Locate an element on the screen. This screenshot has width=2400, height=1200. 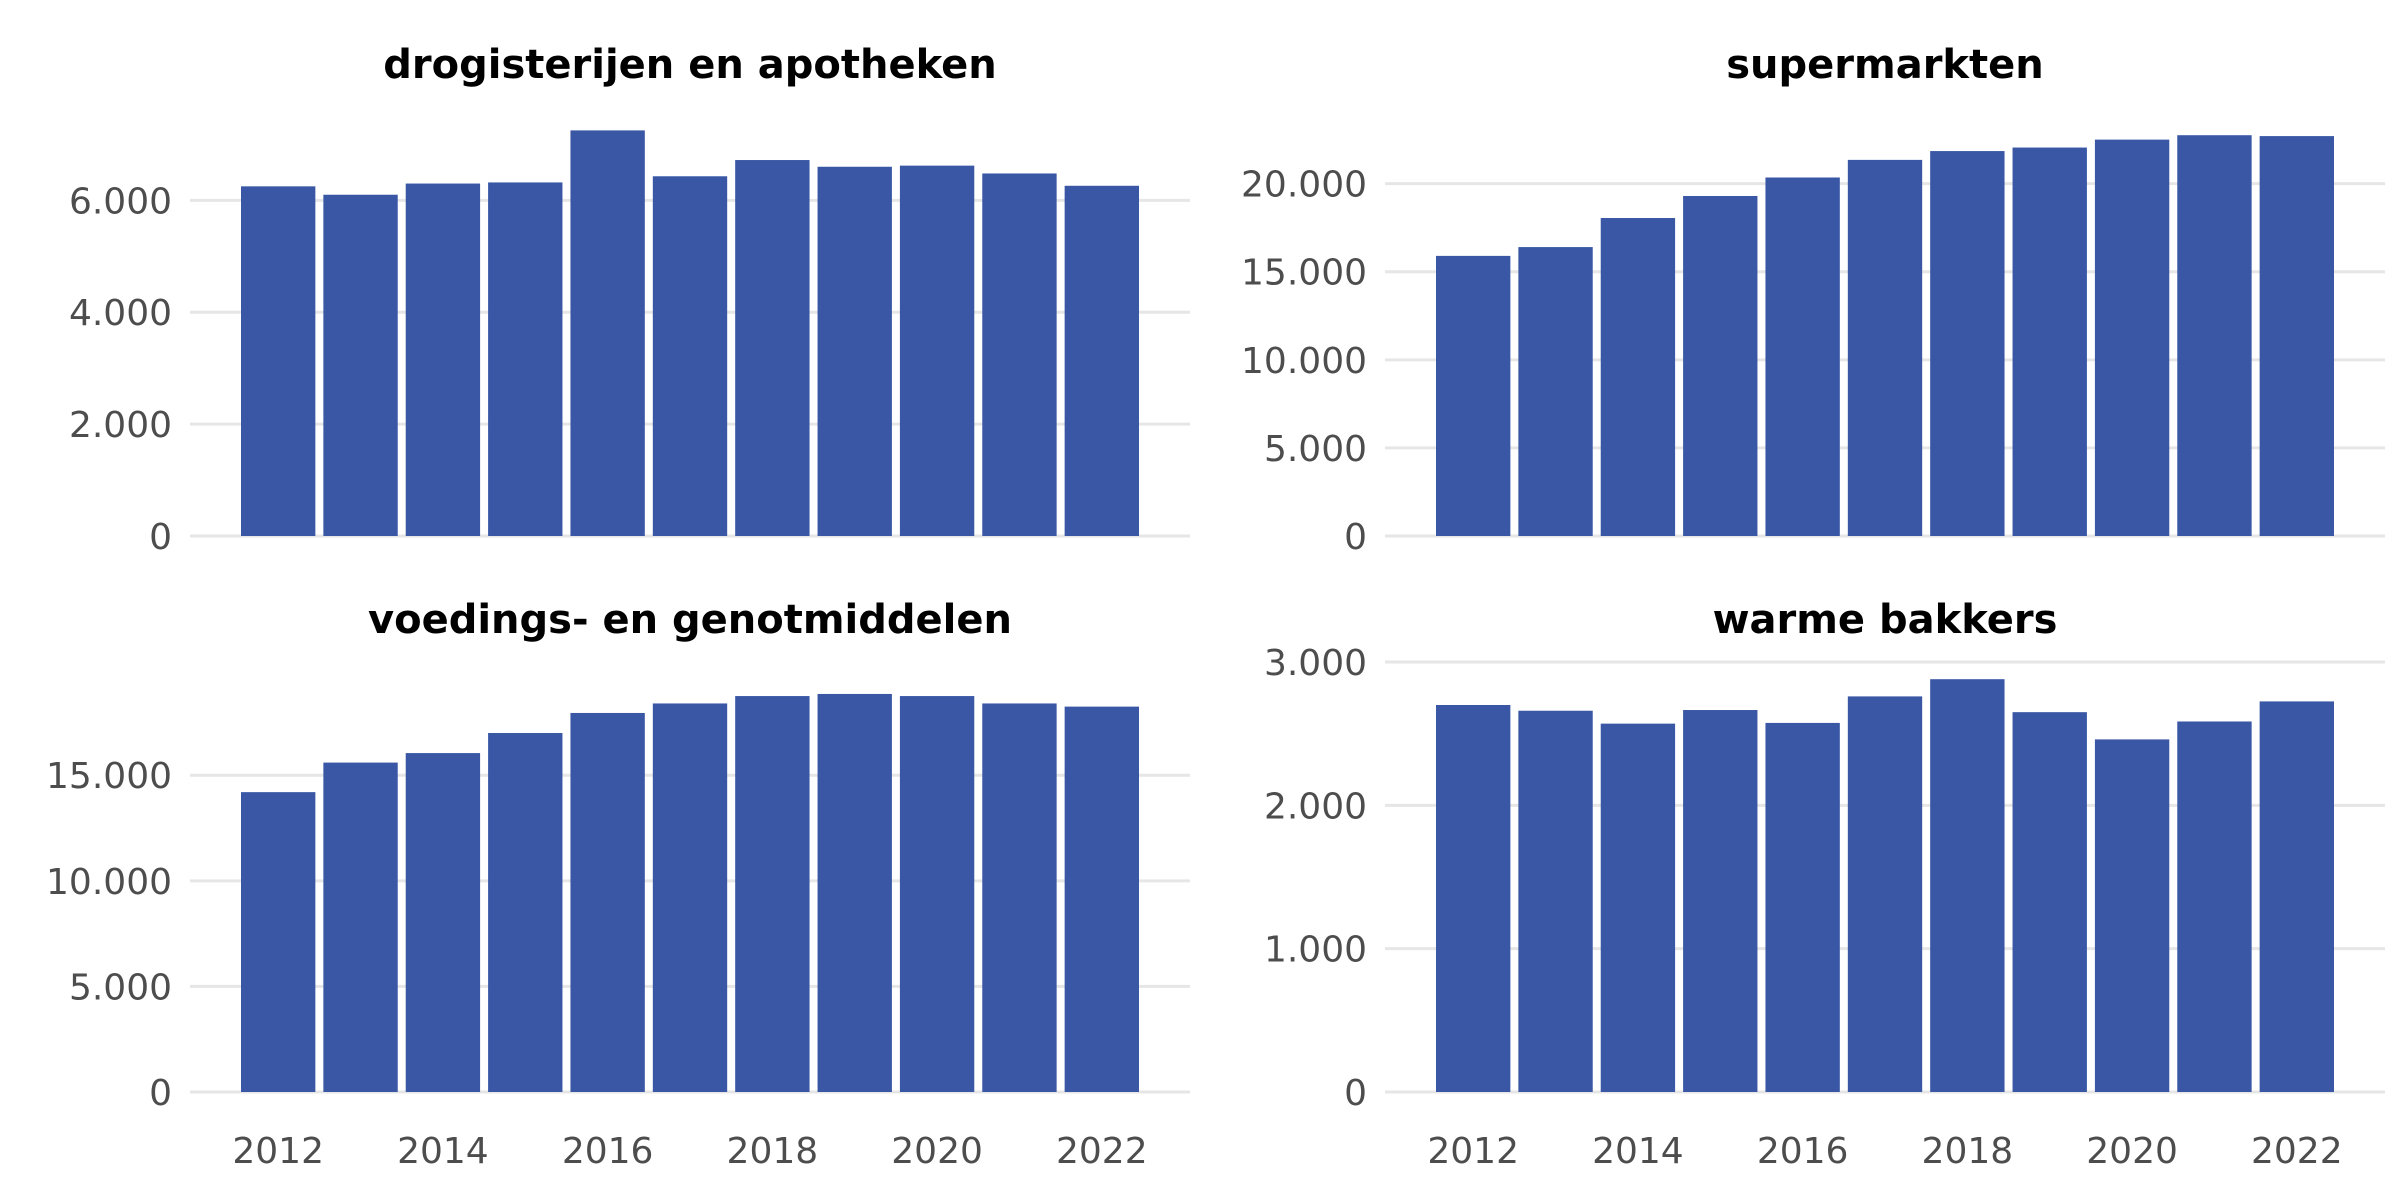
y-tick-label: 1.000 is located at coordinates (1315, 950).